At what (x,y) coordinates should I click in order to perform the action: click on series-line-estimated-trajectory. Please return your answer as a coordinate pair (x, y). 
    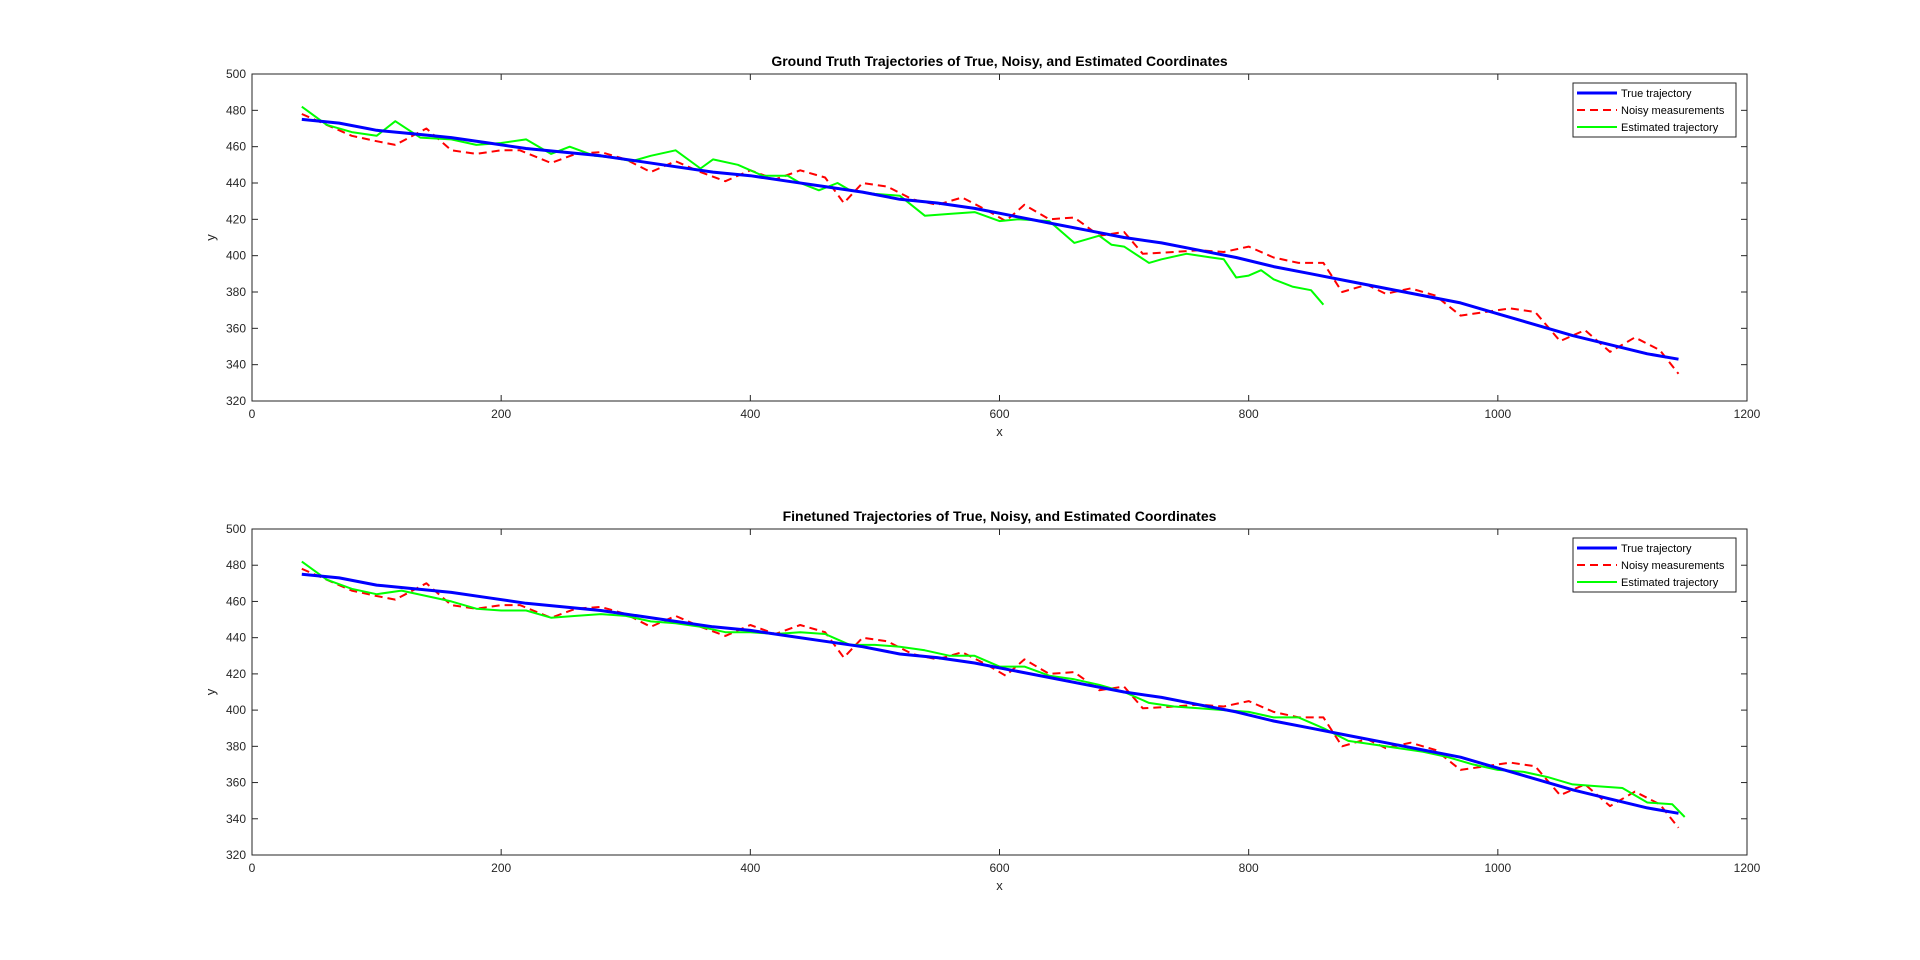
    Looking at the image, I should click on (813, 205).